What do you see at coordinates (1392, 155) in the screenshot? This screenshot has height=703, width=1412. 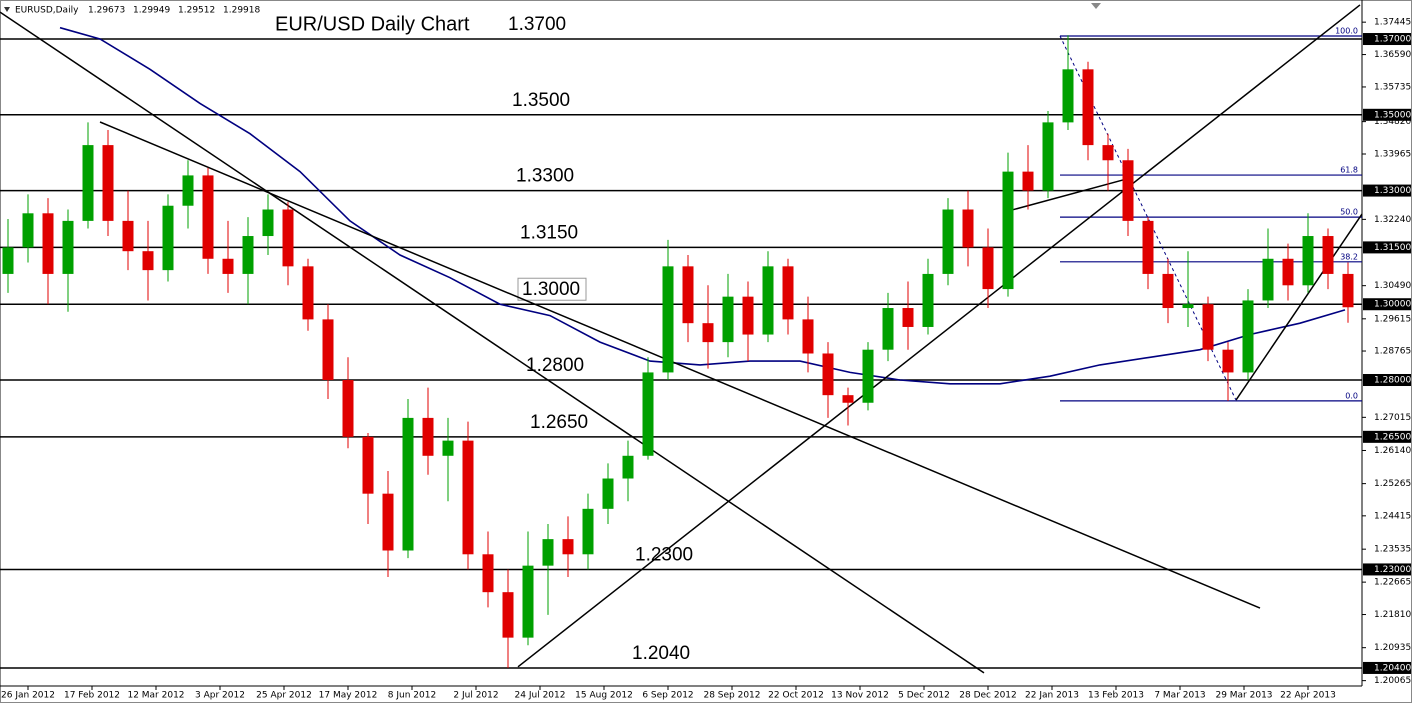 I see `y-tick-label: 1.33965` at bounding box center [1392, 155].